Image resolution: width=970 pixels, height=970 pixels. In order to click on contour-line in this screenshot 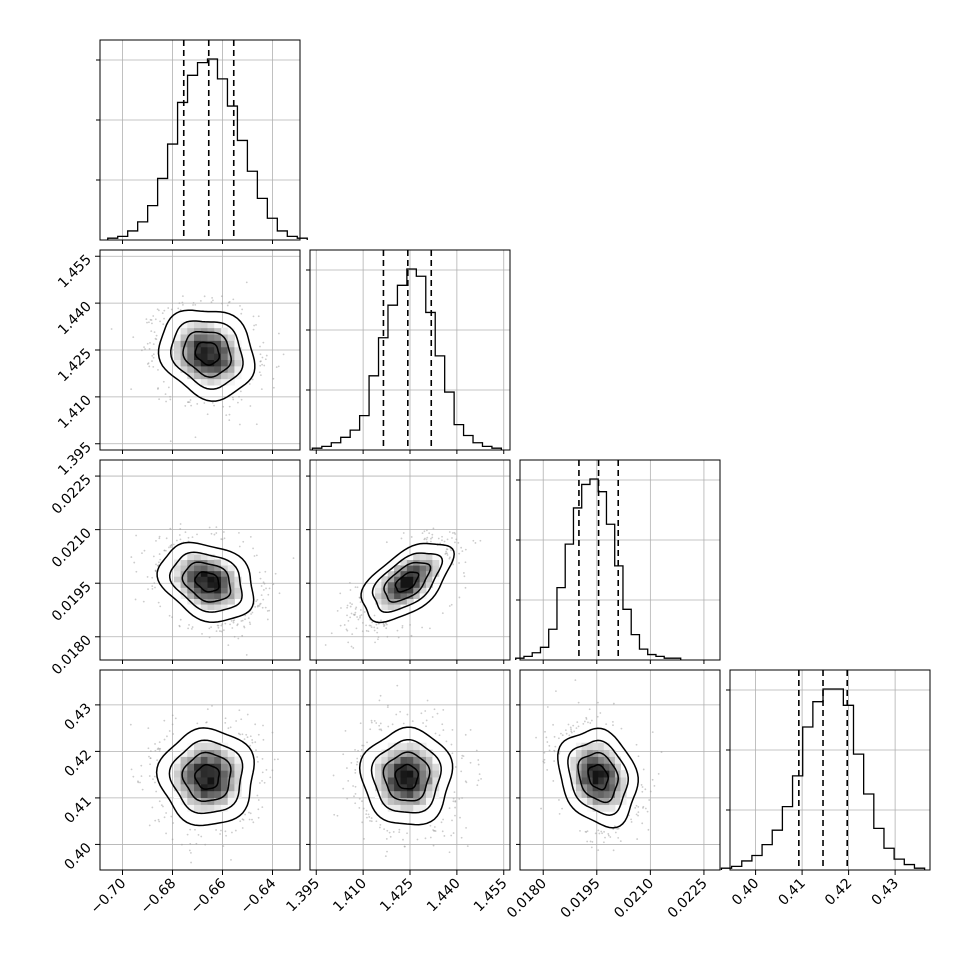, I will do `click(205, 582)`.